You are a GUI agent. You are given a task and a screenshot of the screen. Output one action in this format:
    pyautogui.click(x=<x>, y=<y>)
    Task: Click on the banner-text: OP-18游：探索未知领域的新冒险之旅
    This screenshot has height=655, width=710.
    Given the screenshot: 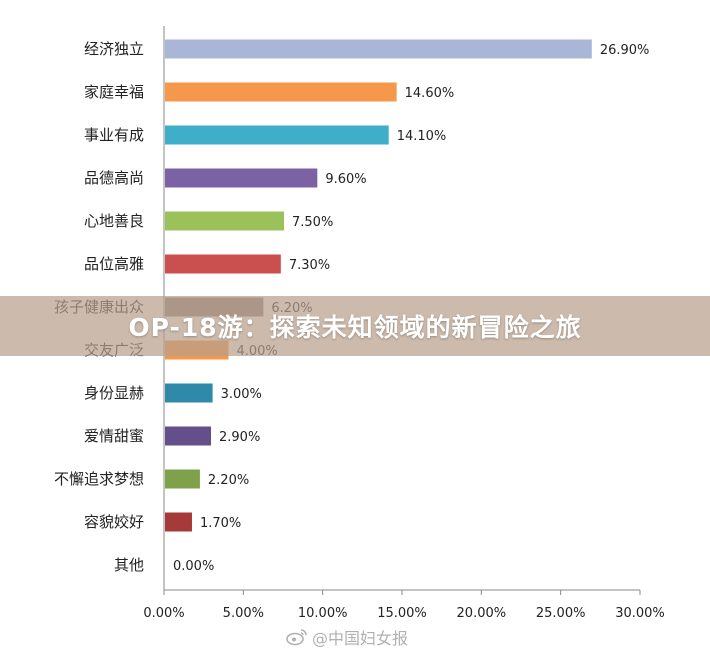 What is the action you would take?
    pyautogui.click(x=355, y=327)
    